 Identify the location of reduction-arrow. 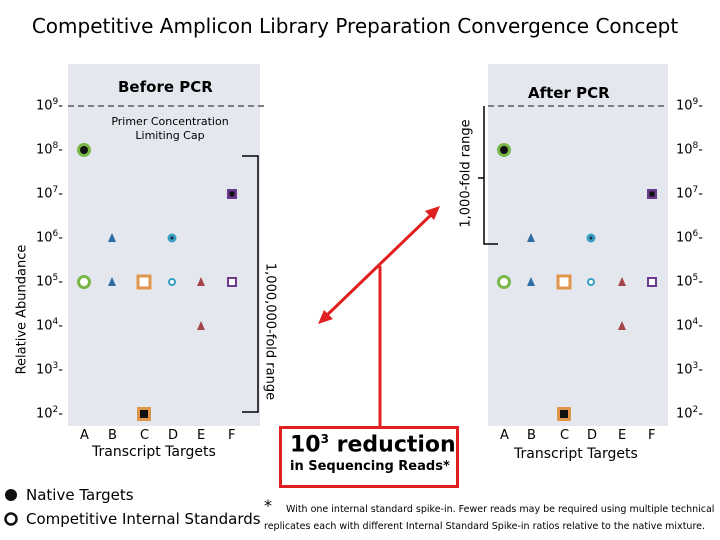
(379, 265).